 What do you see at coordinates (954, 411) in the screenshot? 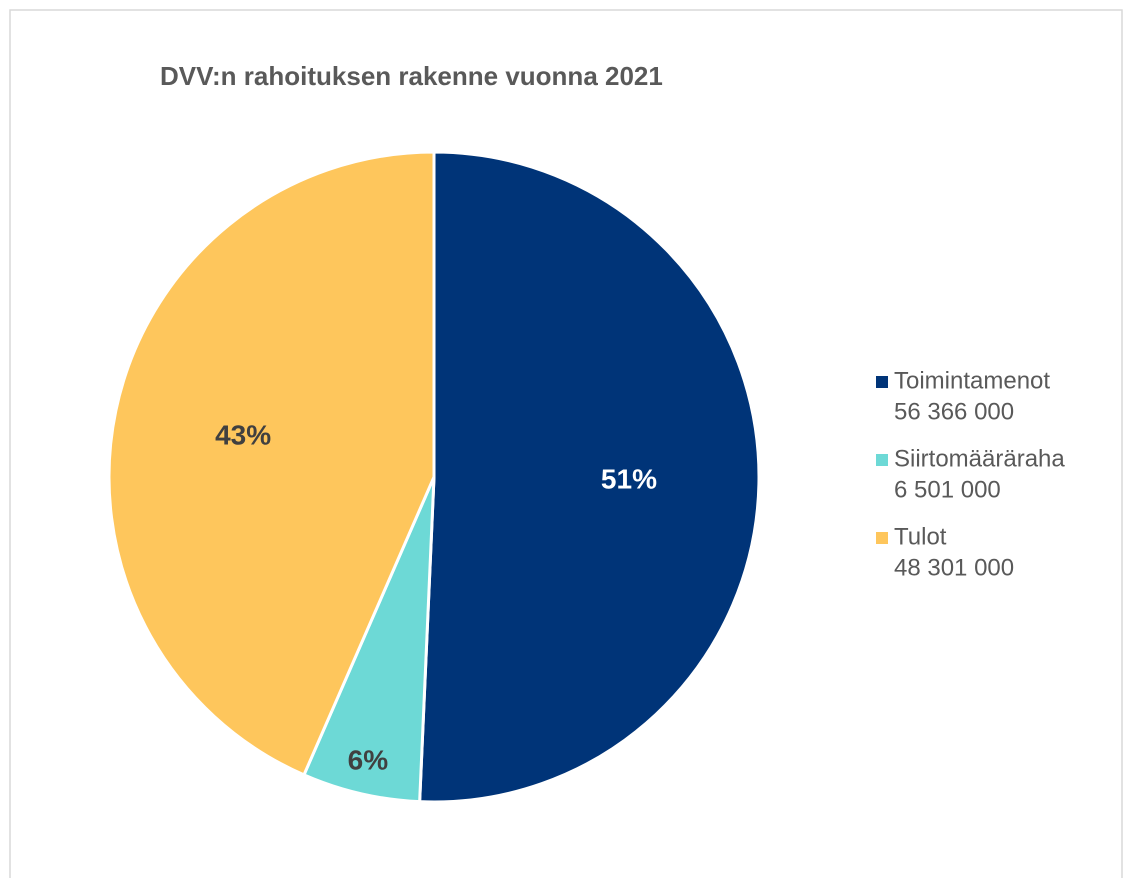
I see `legend-value: 56 366 000` at bounding box center [954, 411].